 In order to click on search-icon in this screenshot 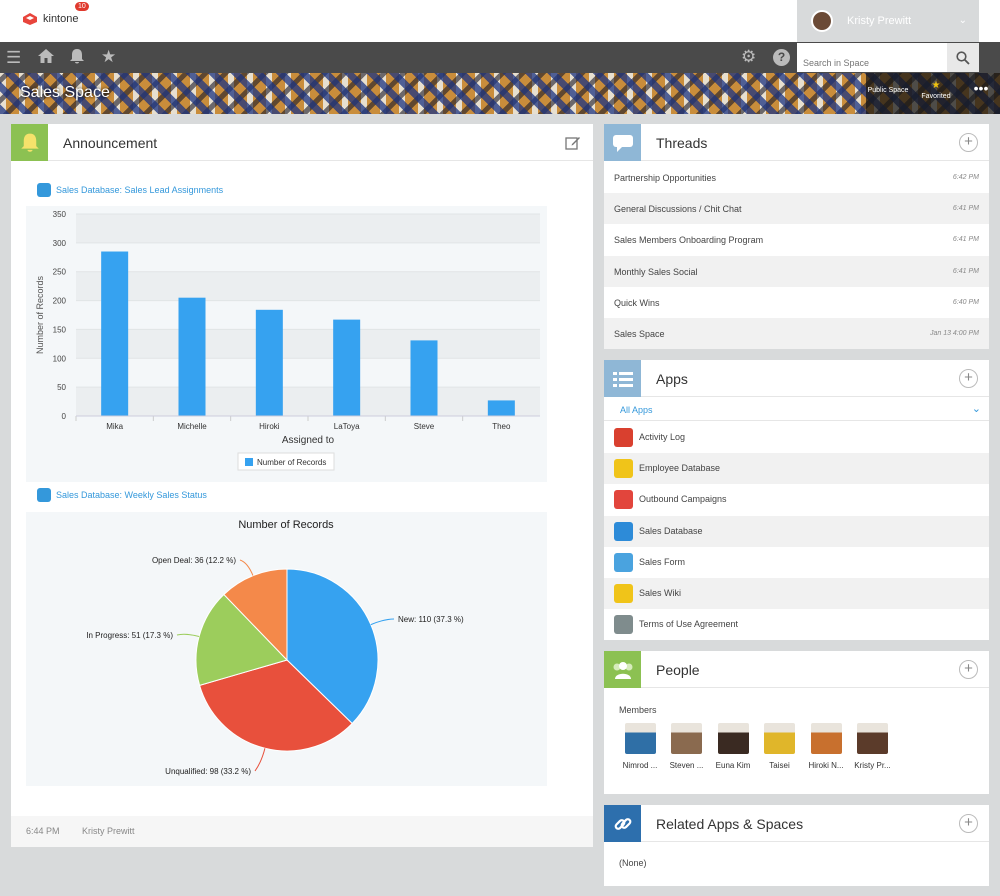, I will do `click(963, 57)`.